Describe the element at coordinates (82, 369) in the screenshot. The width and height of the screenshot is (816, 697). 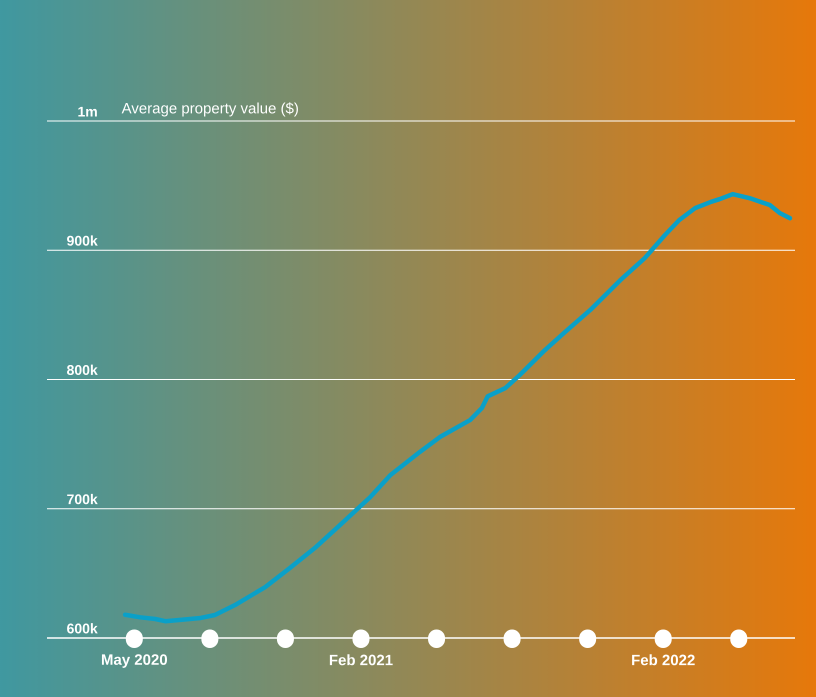
I see `y-tick-label: 800k` at that location.